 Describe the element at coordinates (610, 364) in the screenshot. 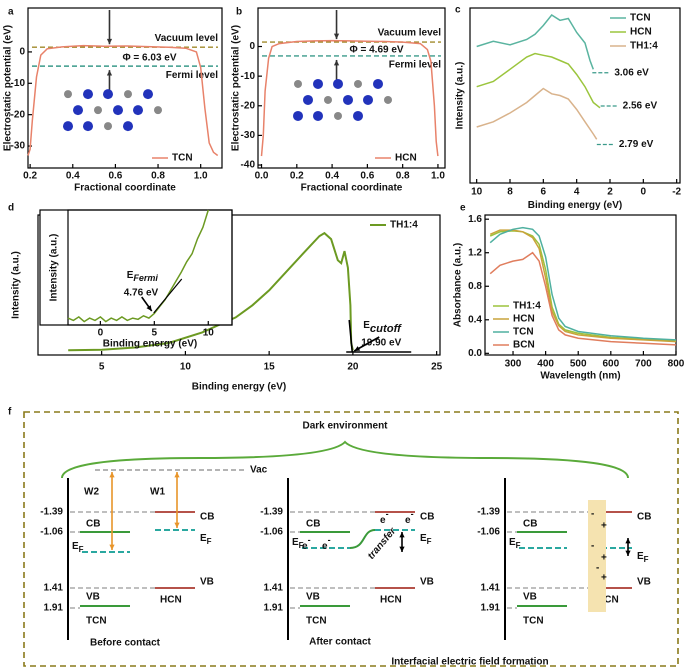

I see `x-tick-label: 600` at that location.